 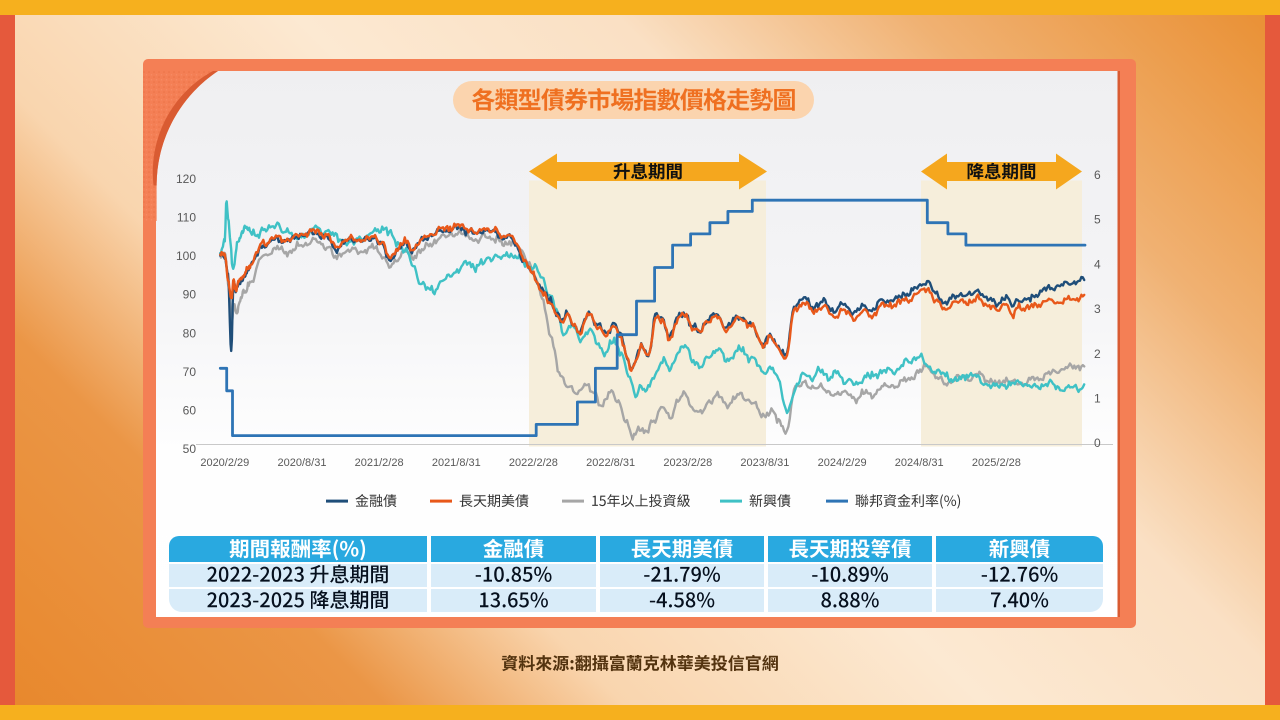 I want to click on svg-text: 120, so click(x=186, y=179).